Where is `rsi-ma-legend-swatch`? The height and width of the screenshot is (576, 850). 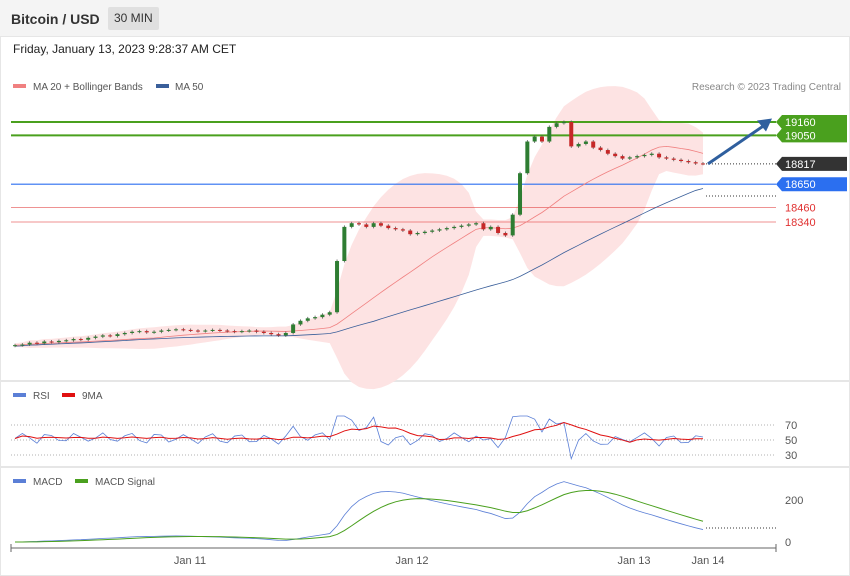
rsi-ma-legend-swatch is located at coordinates (68, 395).